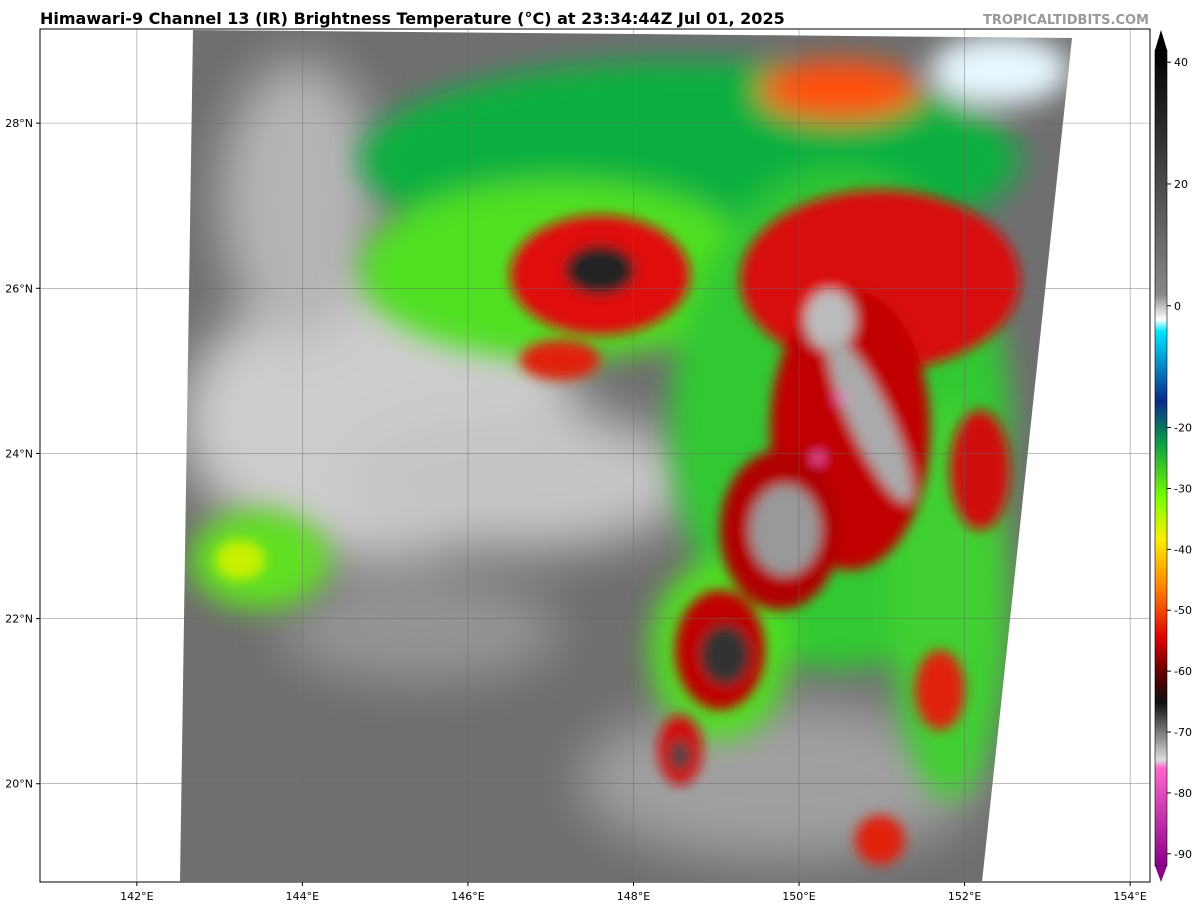  What do you see at coordinates (1161, 40) in the screenshot?
I see `colorbar-max-arrow` at bounding box center [1161, 40].